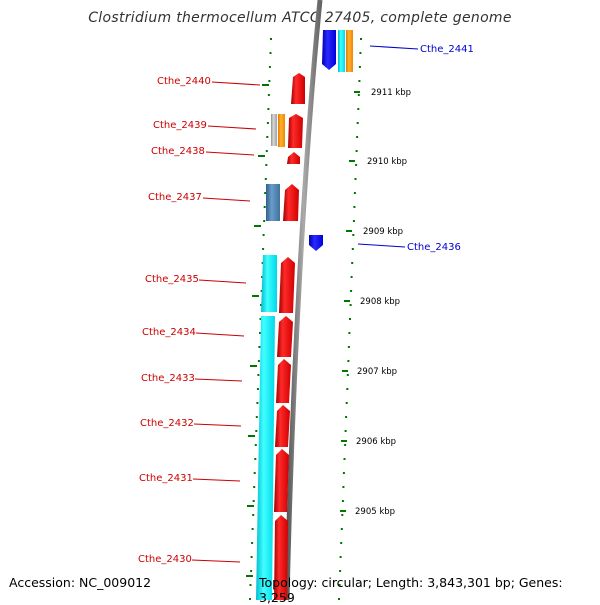  I want to click on gene-label: Cthe_2434, so click(169, 332).